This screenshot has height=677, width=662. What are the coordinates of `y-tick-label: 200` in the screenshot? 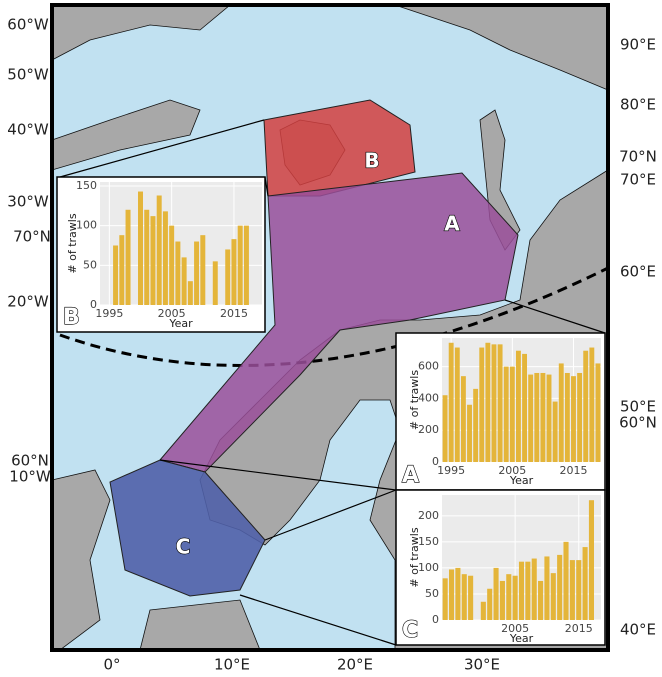 It's located at (428, 515).